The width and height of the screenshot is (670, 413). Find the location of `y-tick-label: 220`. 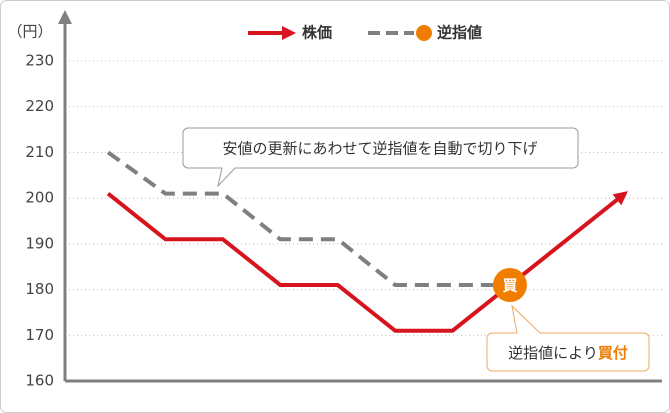

y-tick-label: 220 is located at coordinates (39, 106).